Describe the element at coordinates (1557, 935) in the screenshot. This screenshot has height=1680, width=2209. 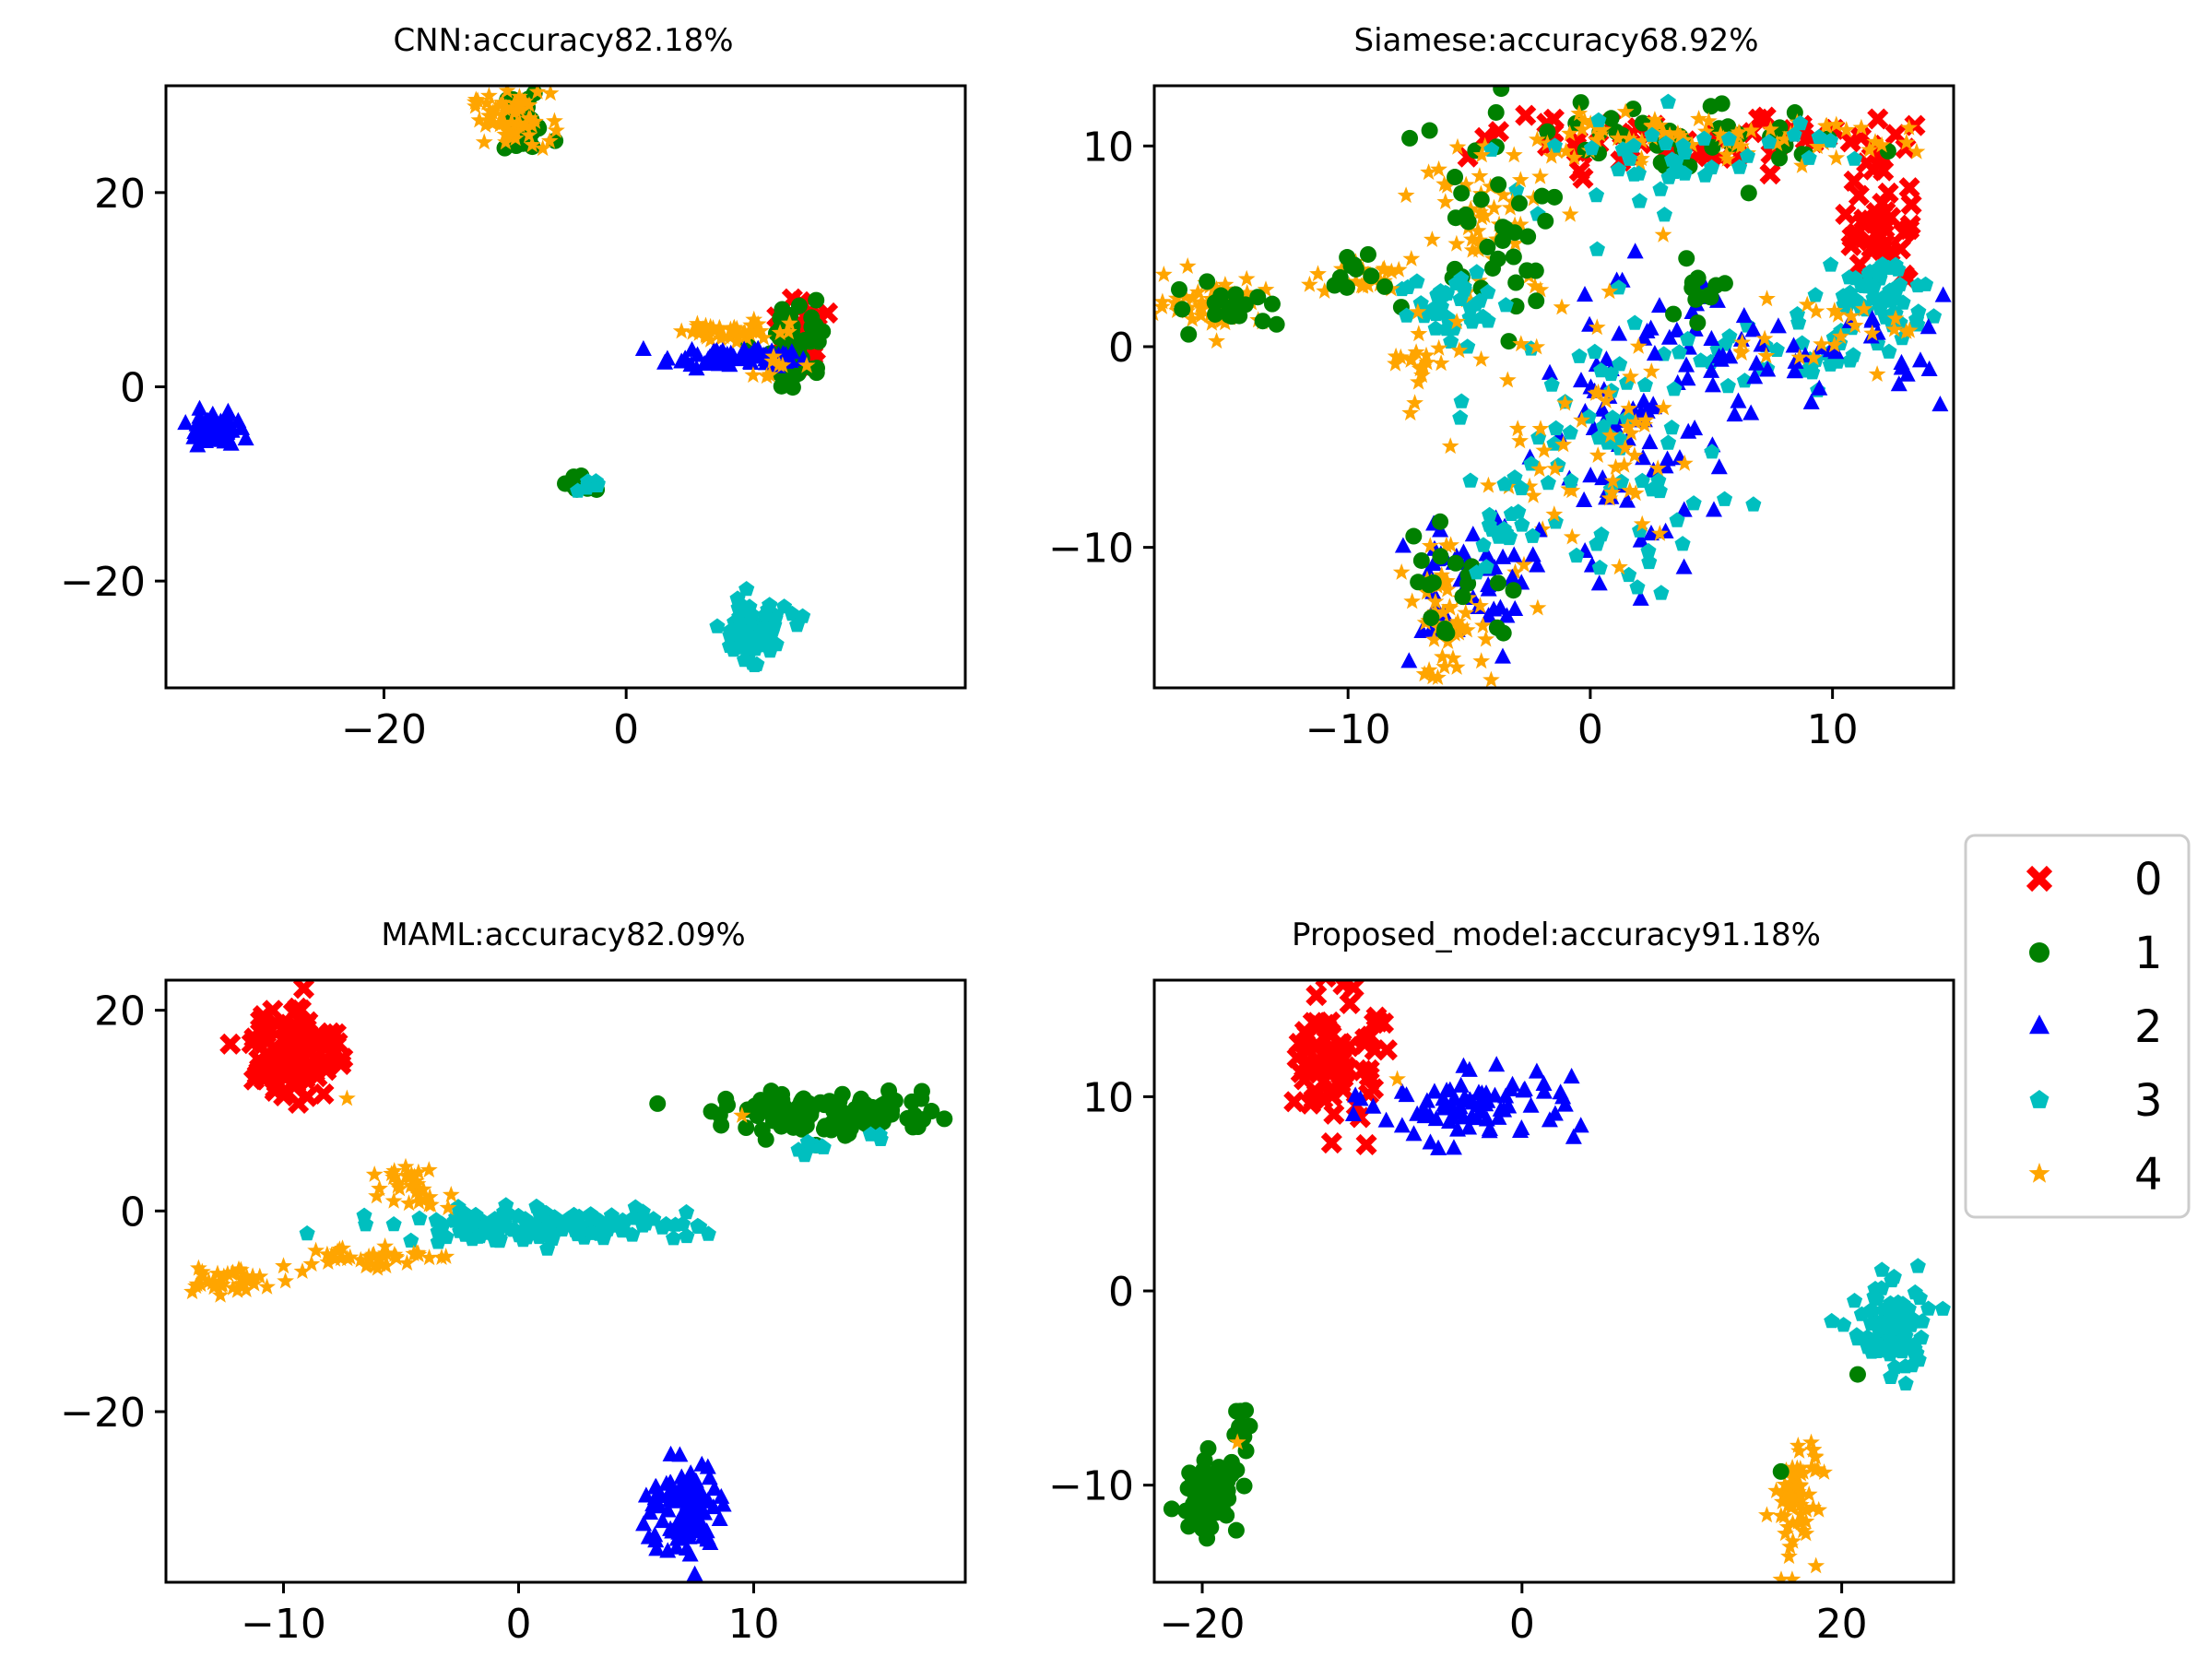
I see `panel-title: Proposed_model:accuracy91.18%` at that location.